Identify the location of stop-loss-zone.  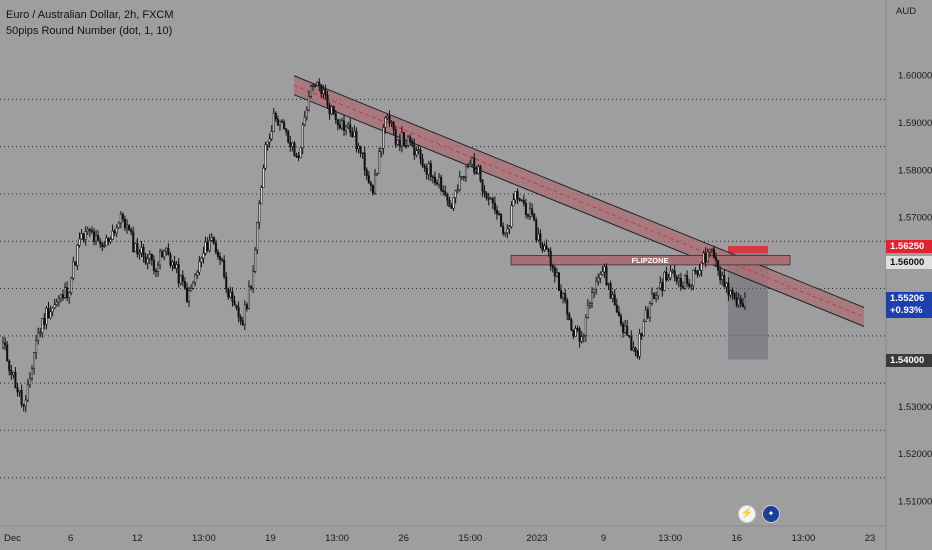
(748, 249).